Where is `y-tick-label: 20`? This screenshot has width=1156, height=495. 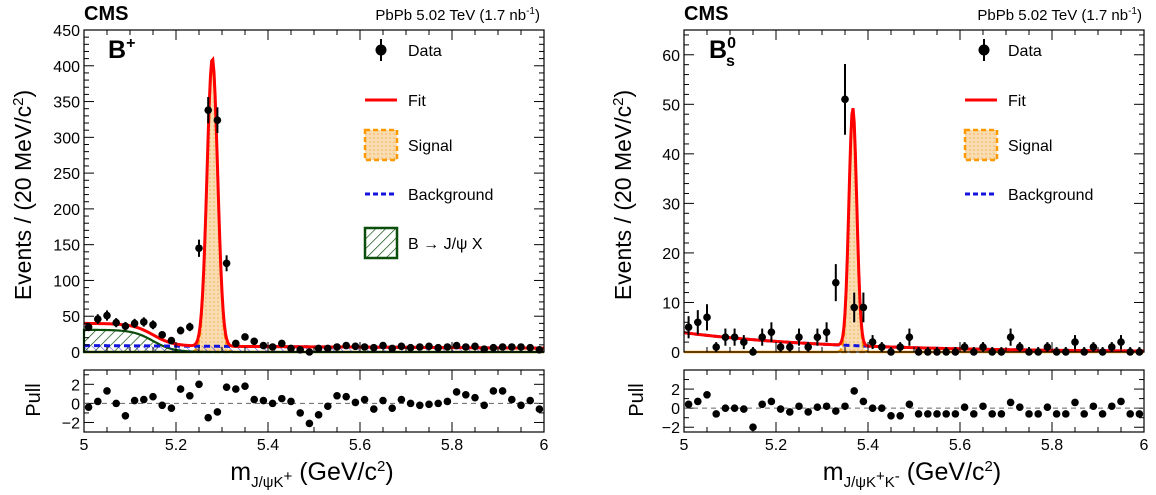 y-tick-label: 20 is located at coordinates (671, 254).